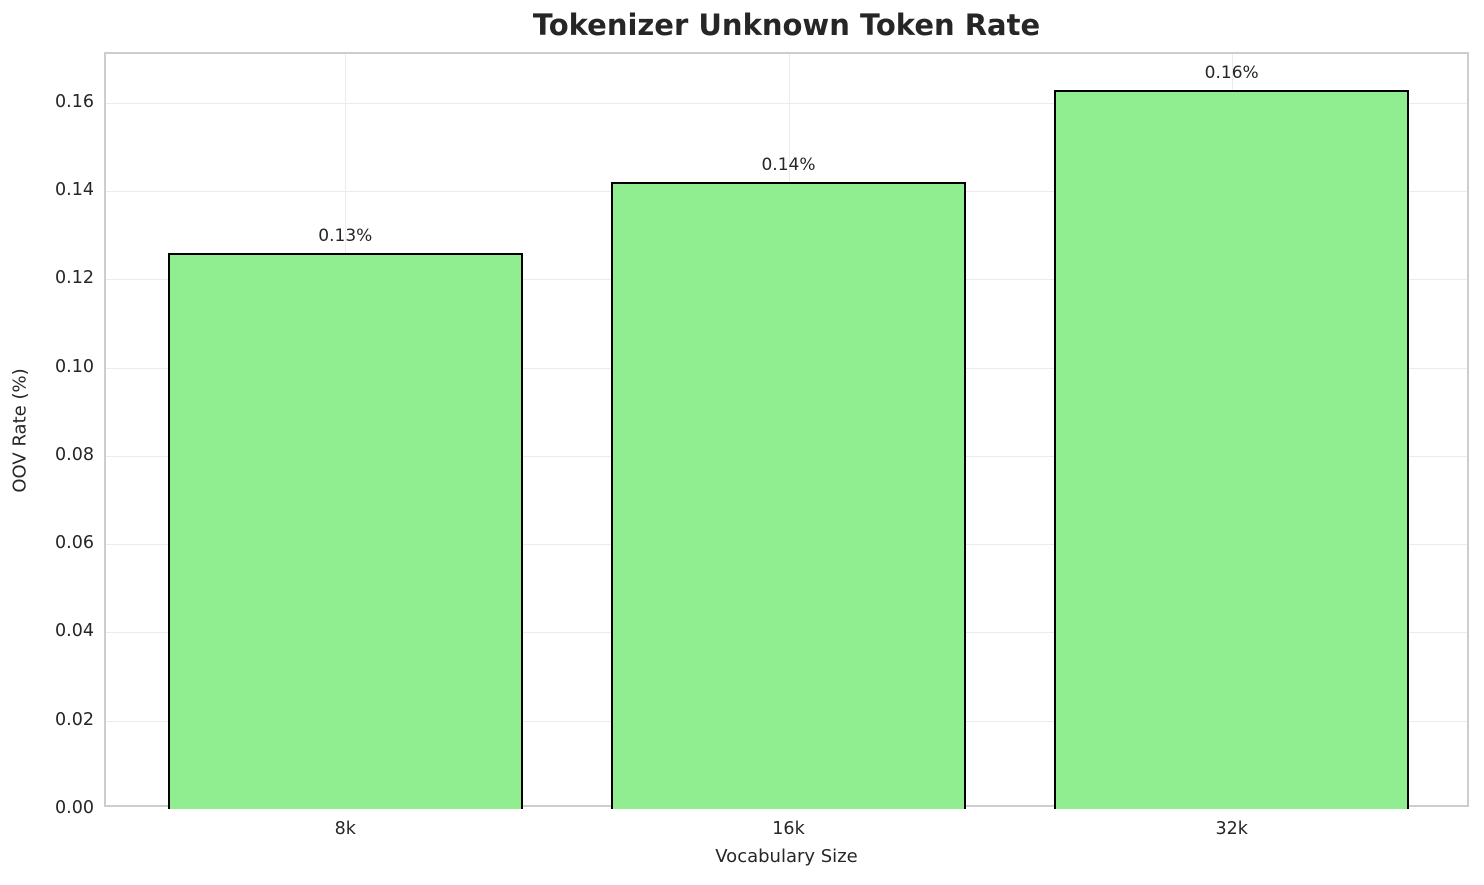  I want to click on bar-value-label: 0.14%, so click(788, 165).